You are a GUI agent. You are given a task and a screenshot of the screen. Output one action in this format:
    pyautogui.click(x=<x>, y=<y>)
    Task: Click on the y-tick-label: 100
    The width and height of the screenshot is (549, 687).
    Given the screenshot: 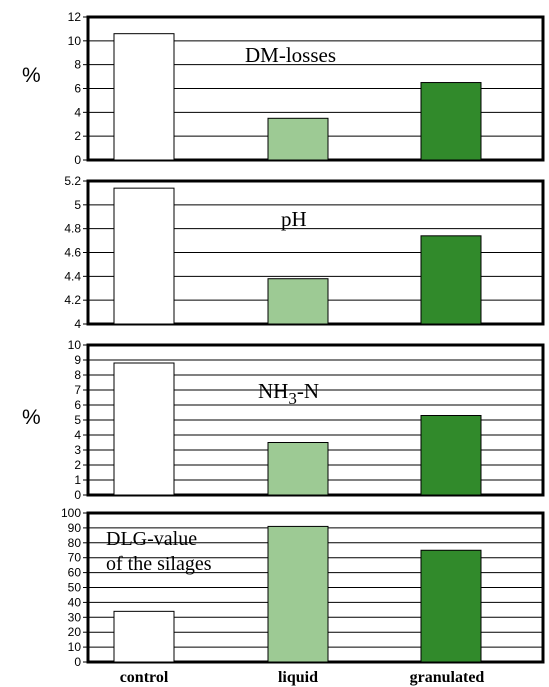 What is the action you would take?
    pyautogui.click(x=71, y=513)
    